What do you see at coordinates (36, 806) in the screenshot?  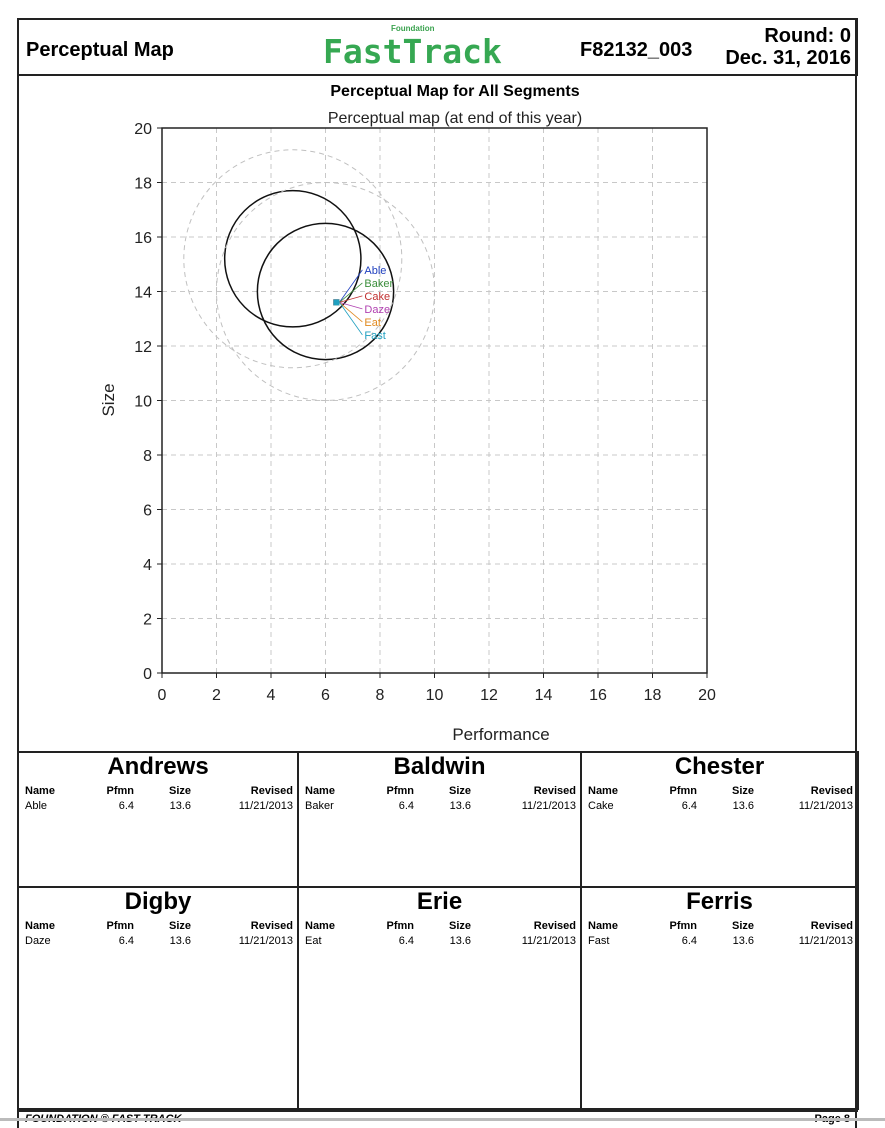 I see `cell-name: Able` at bounding box center [36, 806].